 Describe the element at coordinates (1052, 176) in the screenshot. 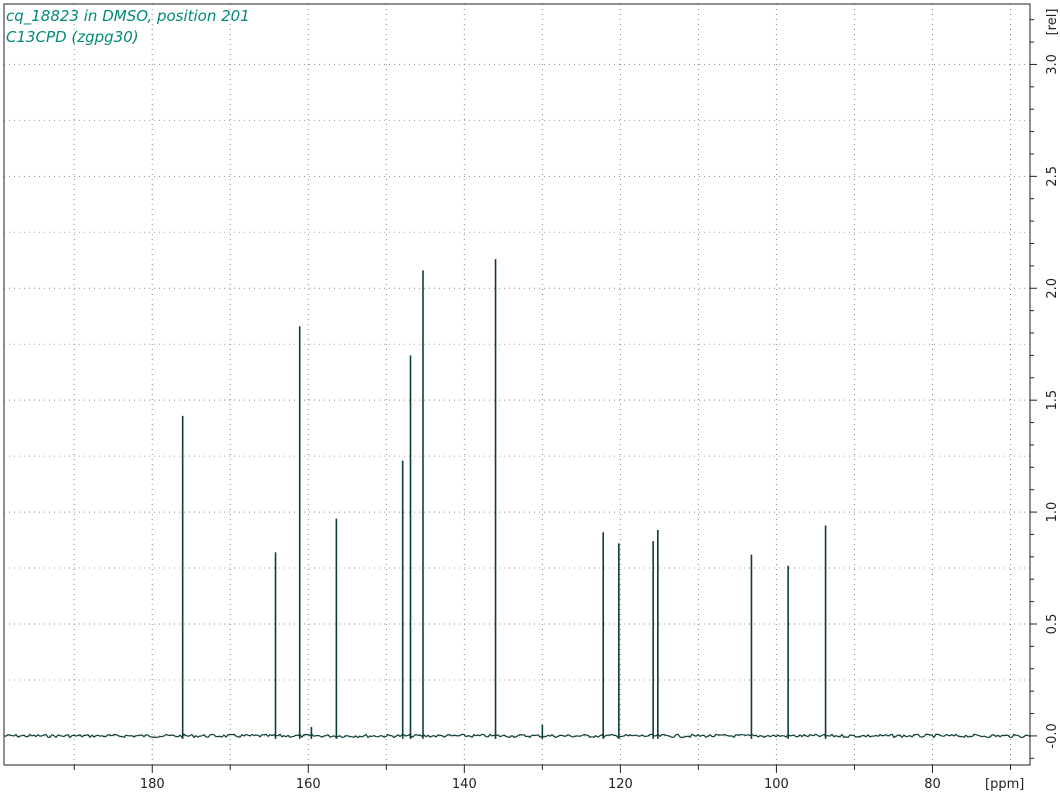

I see `y-tick-label: 2.5` at that location.